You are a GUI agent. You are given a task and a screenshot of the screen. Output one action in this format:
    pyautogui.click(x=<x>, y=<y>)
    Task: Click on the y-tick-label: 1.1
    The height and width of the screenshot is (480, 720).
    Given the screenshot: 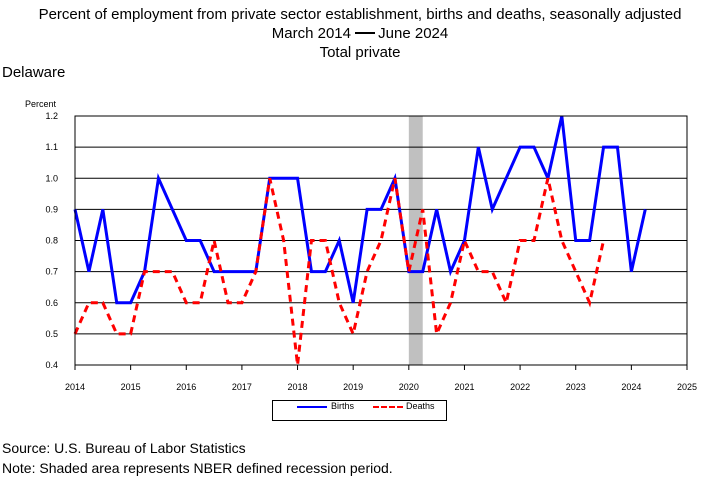 What is the action you would take?
    pyautogui.click(x=51, y=147)
    